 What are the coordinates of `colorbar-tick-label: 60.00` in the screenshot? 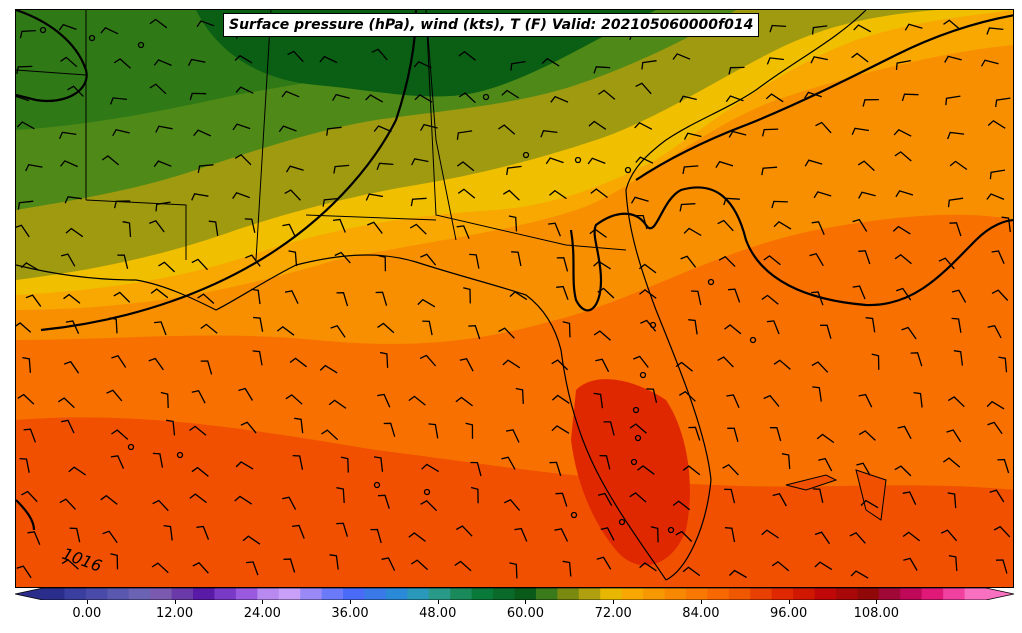 It's located at (525, 613).